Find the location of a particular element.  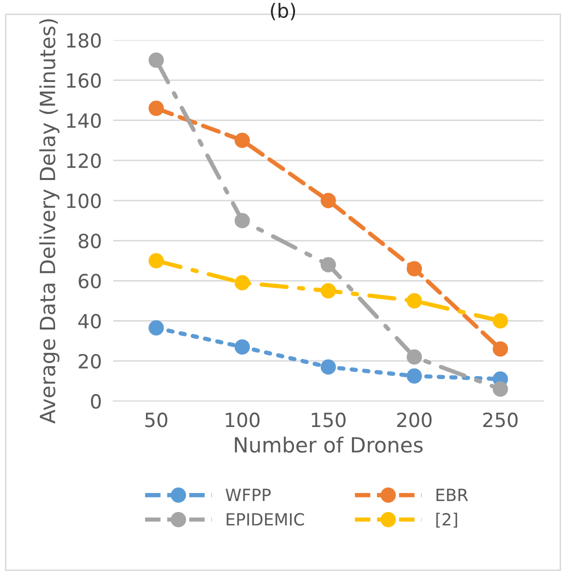

x-tick-label: 150 is located at coordinates (329, 420).